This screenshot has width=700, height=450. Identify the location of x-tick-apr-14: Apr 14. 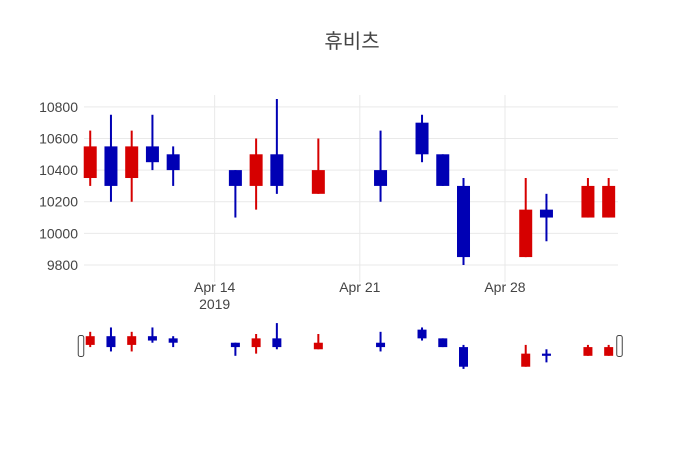
(214, 287).